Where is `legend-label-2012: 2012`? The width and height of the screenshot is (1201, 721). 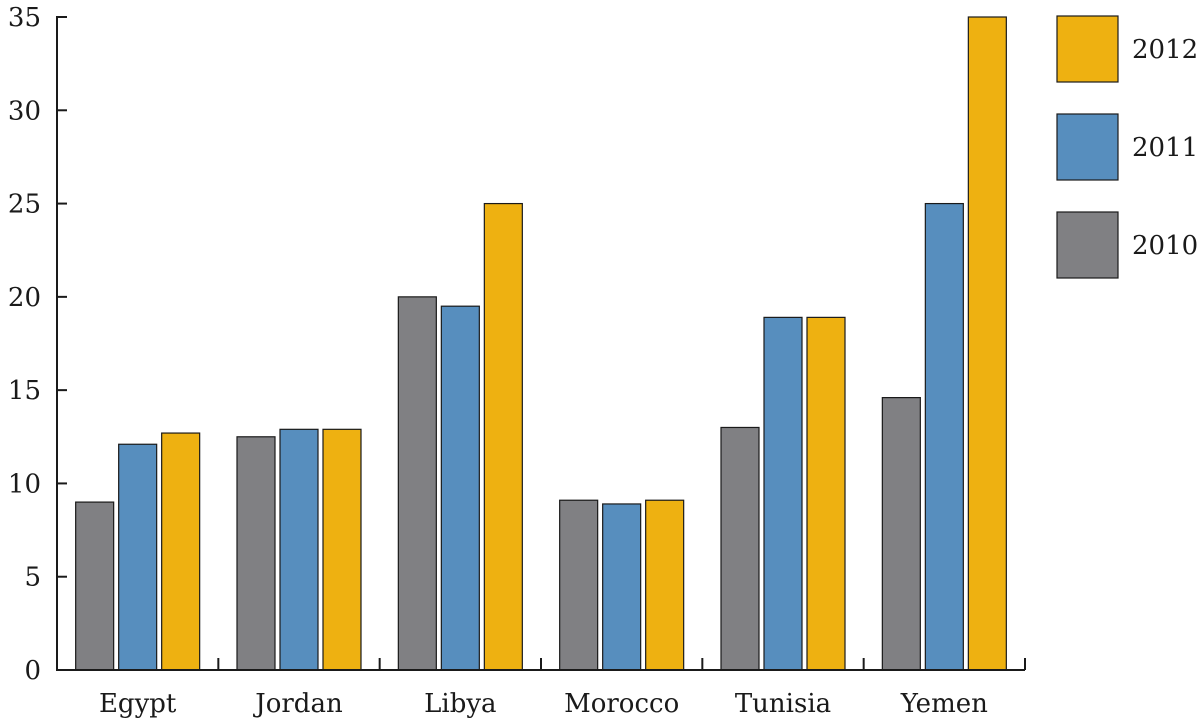 legend-label-2012: 2012 is located at coordinates (1165, 50).